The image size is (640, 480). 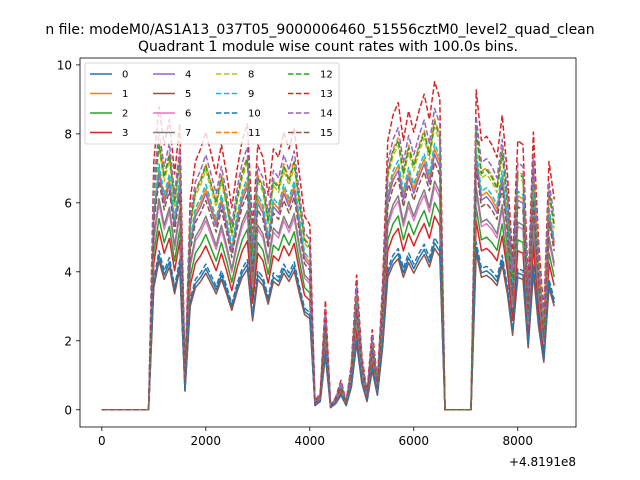 What do you see at coordinates (125, 75) in the screenshot?
I see `legend-label-0: 0` at bounding box center [125, 75].